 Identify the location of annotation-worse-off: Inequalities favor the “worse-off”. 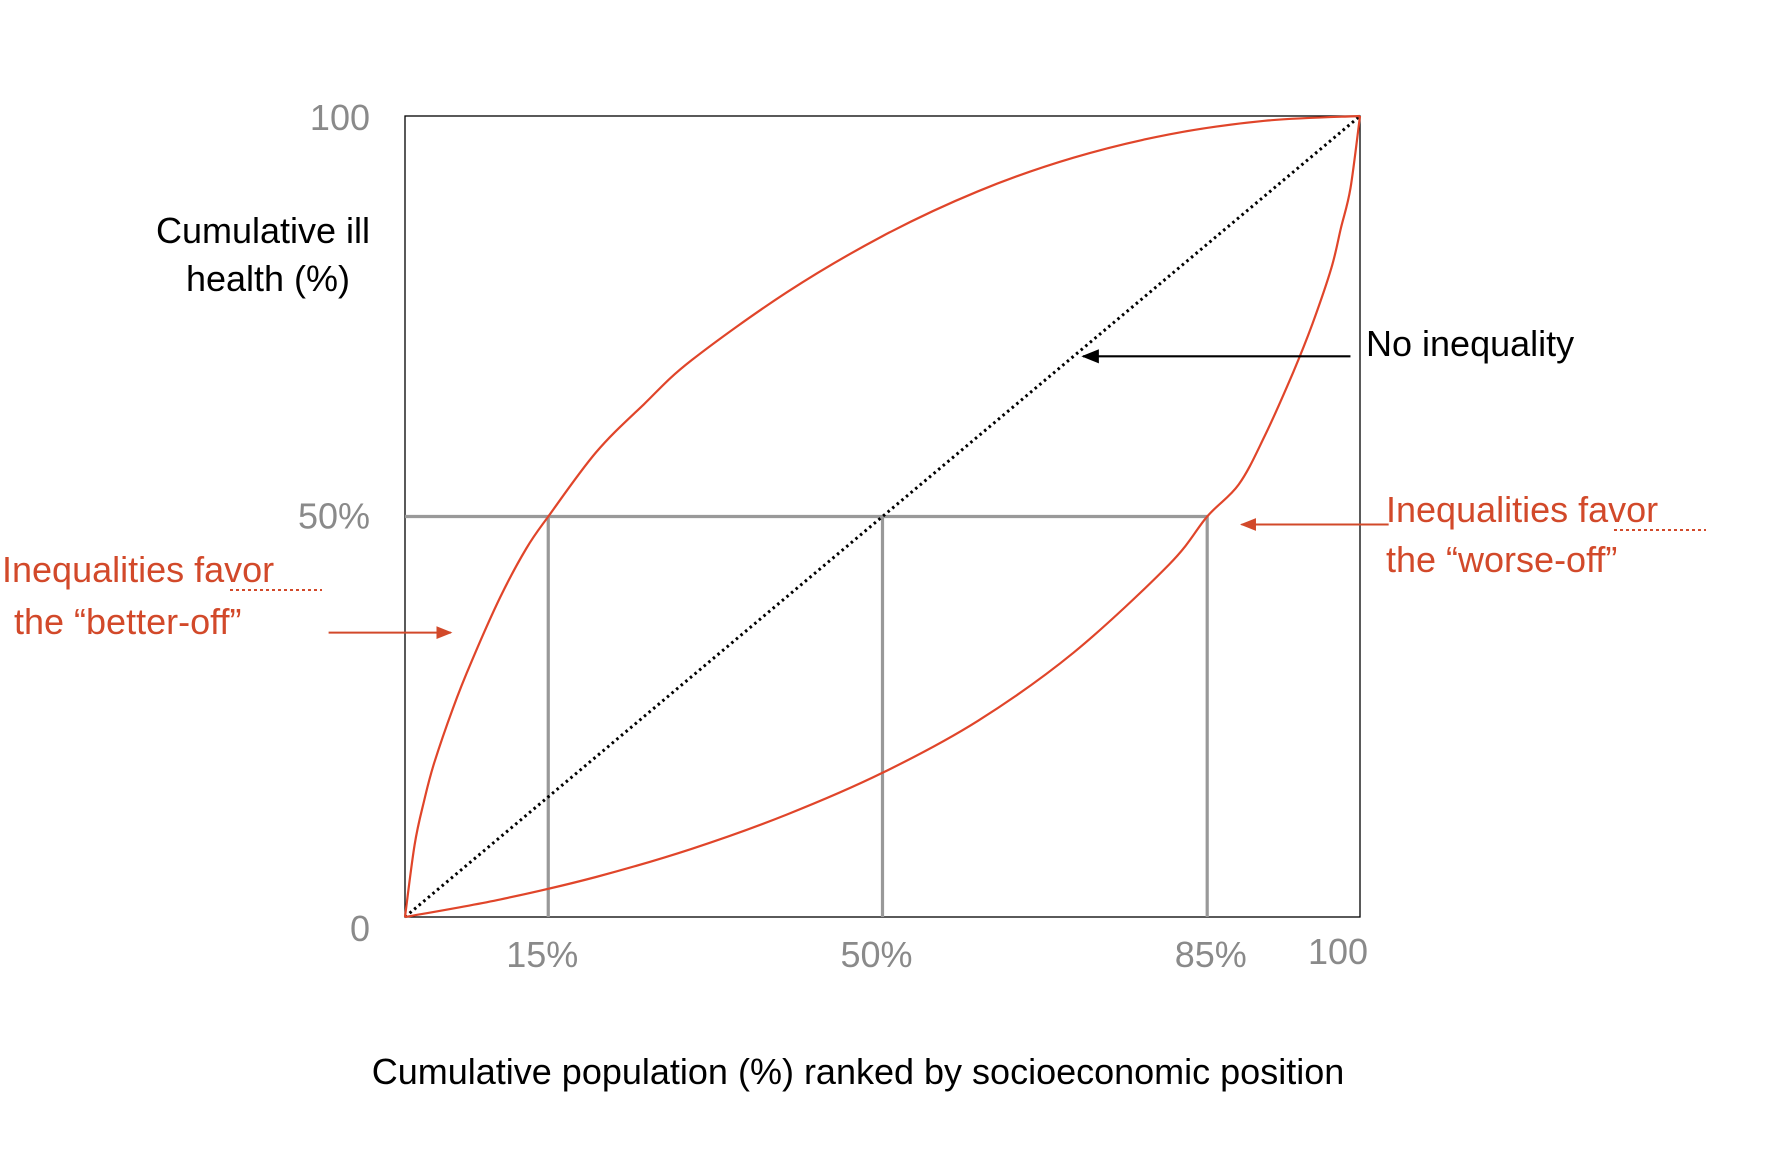
(1527, 534).